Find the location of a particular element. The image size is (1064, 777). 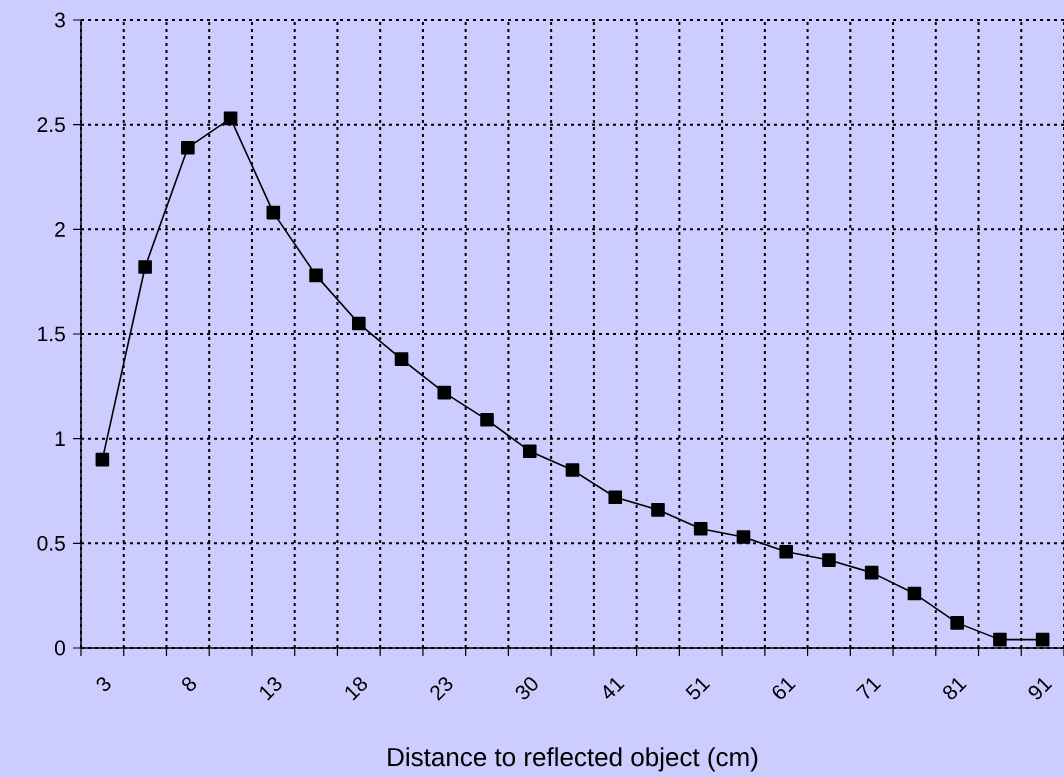

x-tick-label: 91 is located at coordinates (1040, 689).